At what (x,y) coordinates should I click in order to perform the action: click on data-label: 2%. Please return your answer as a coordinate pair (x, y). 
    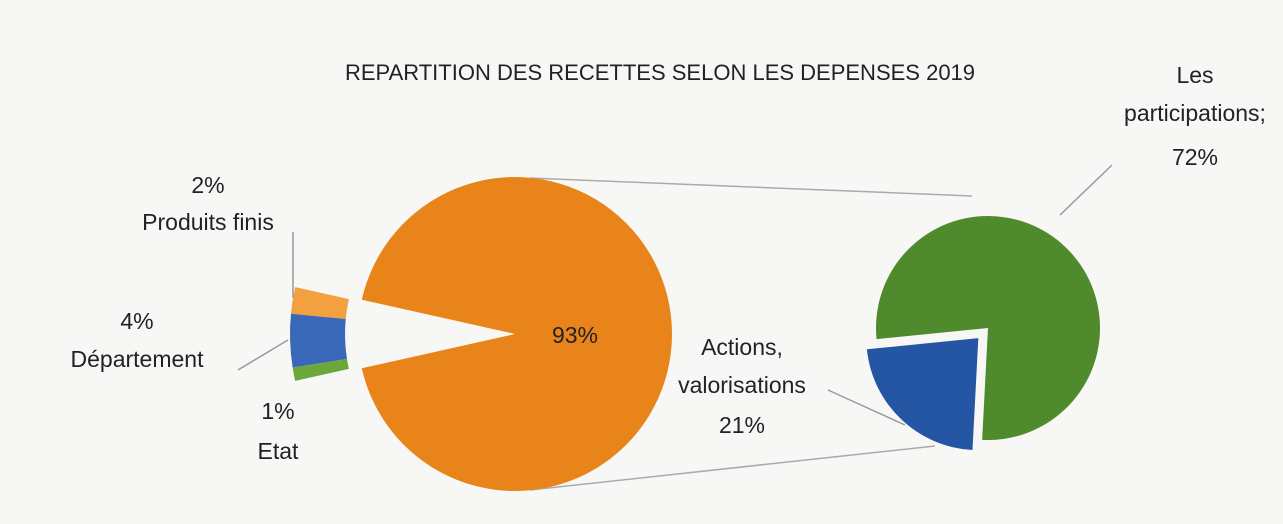
    Looking at the image, I should click on (208, 185).